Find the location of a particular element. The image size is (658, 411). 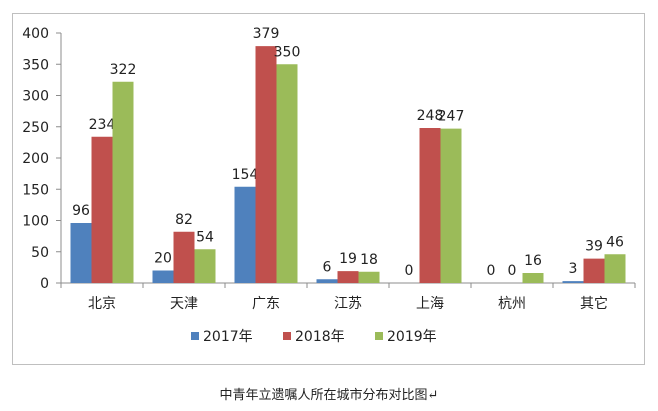

data-label: 247 is located at coordinates (451, 117).